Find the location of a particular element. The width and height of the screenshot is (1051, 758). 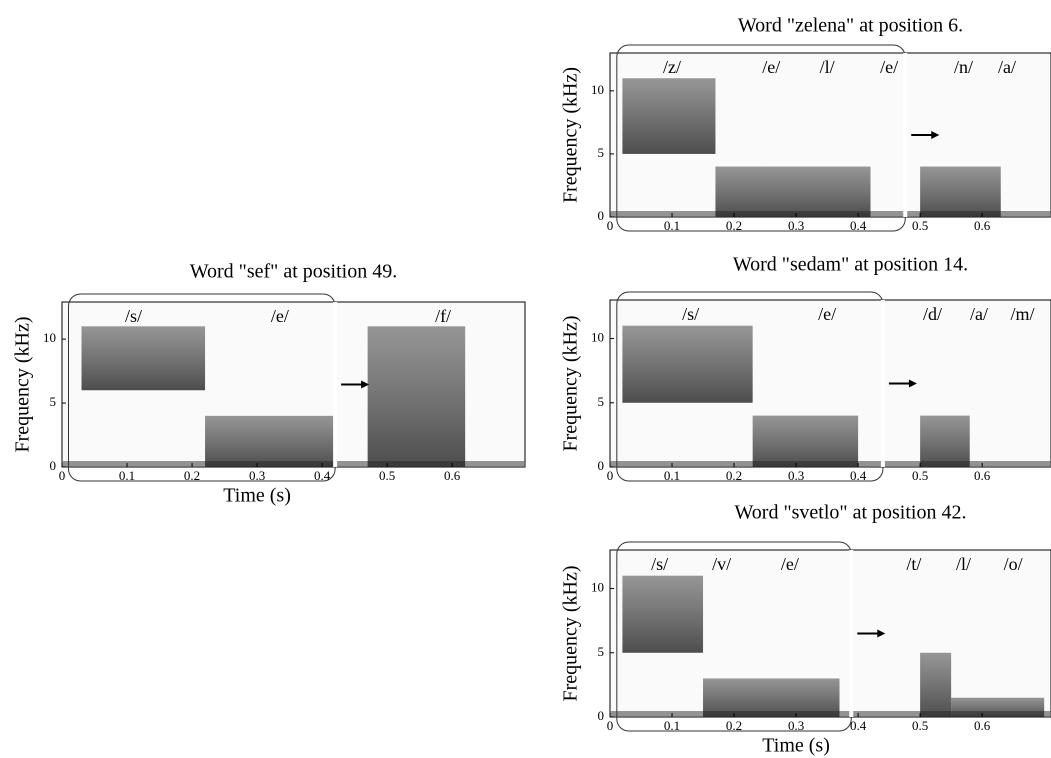

chart-title: Word "sedam" at position 14. is located at coordinates (850, 265).